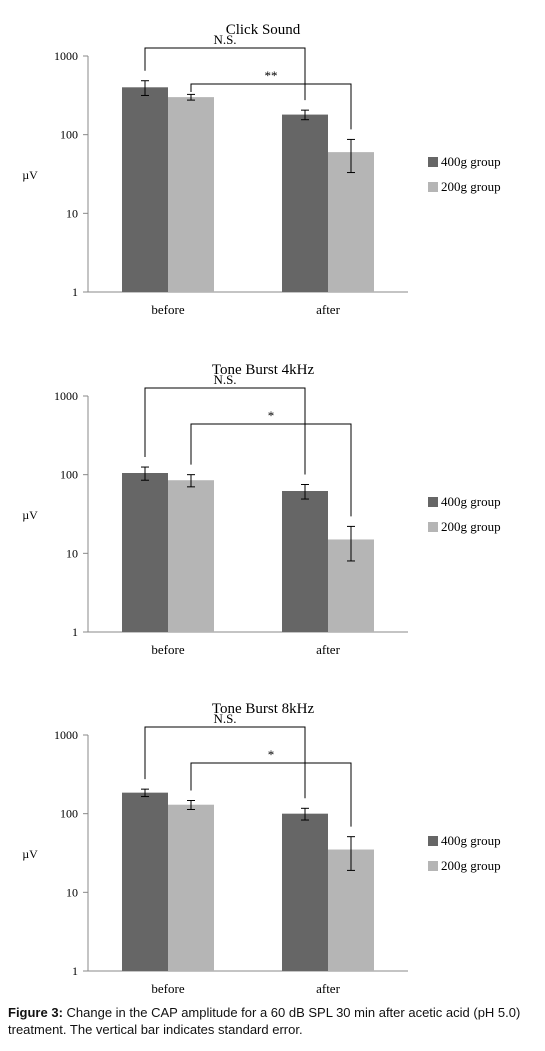 This screenshot has height=1051, width=545. What do you see at coordinates (351, 222) in the screenshot?
I see `bar-after-200g-group` at bounding box center [351, 222].